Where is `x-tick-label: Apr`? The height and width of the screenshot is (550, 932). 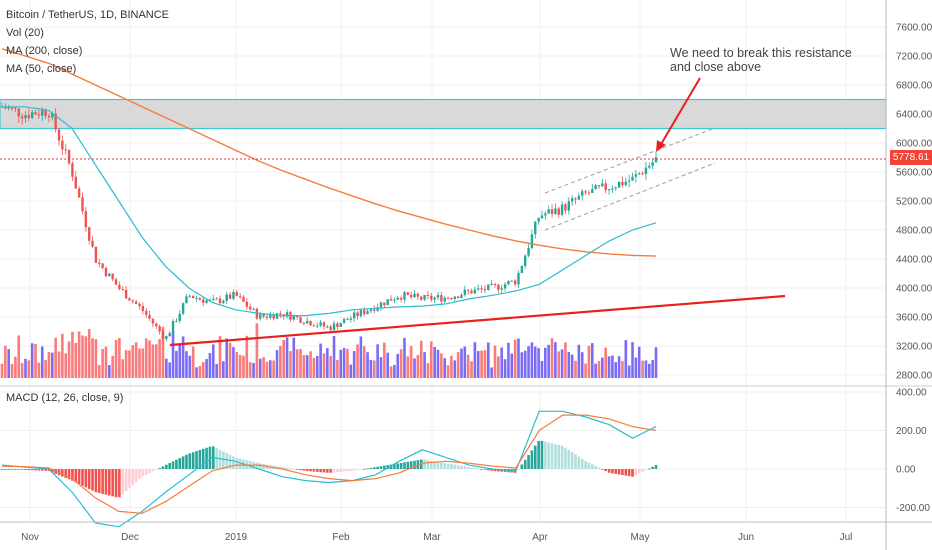 x-tick-label: Apr is located at coordinates (540, 537).